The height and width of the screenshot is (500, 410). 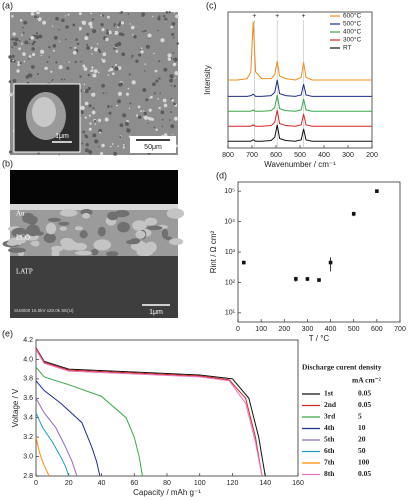 What do you see at coordinates (233, 483) in the screenshot?
I see `x-tick-label: 120` at bounding box center [233, 483].